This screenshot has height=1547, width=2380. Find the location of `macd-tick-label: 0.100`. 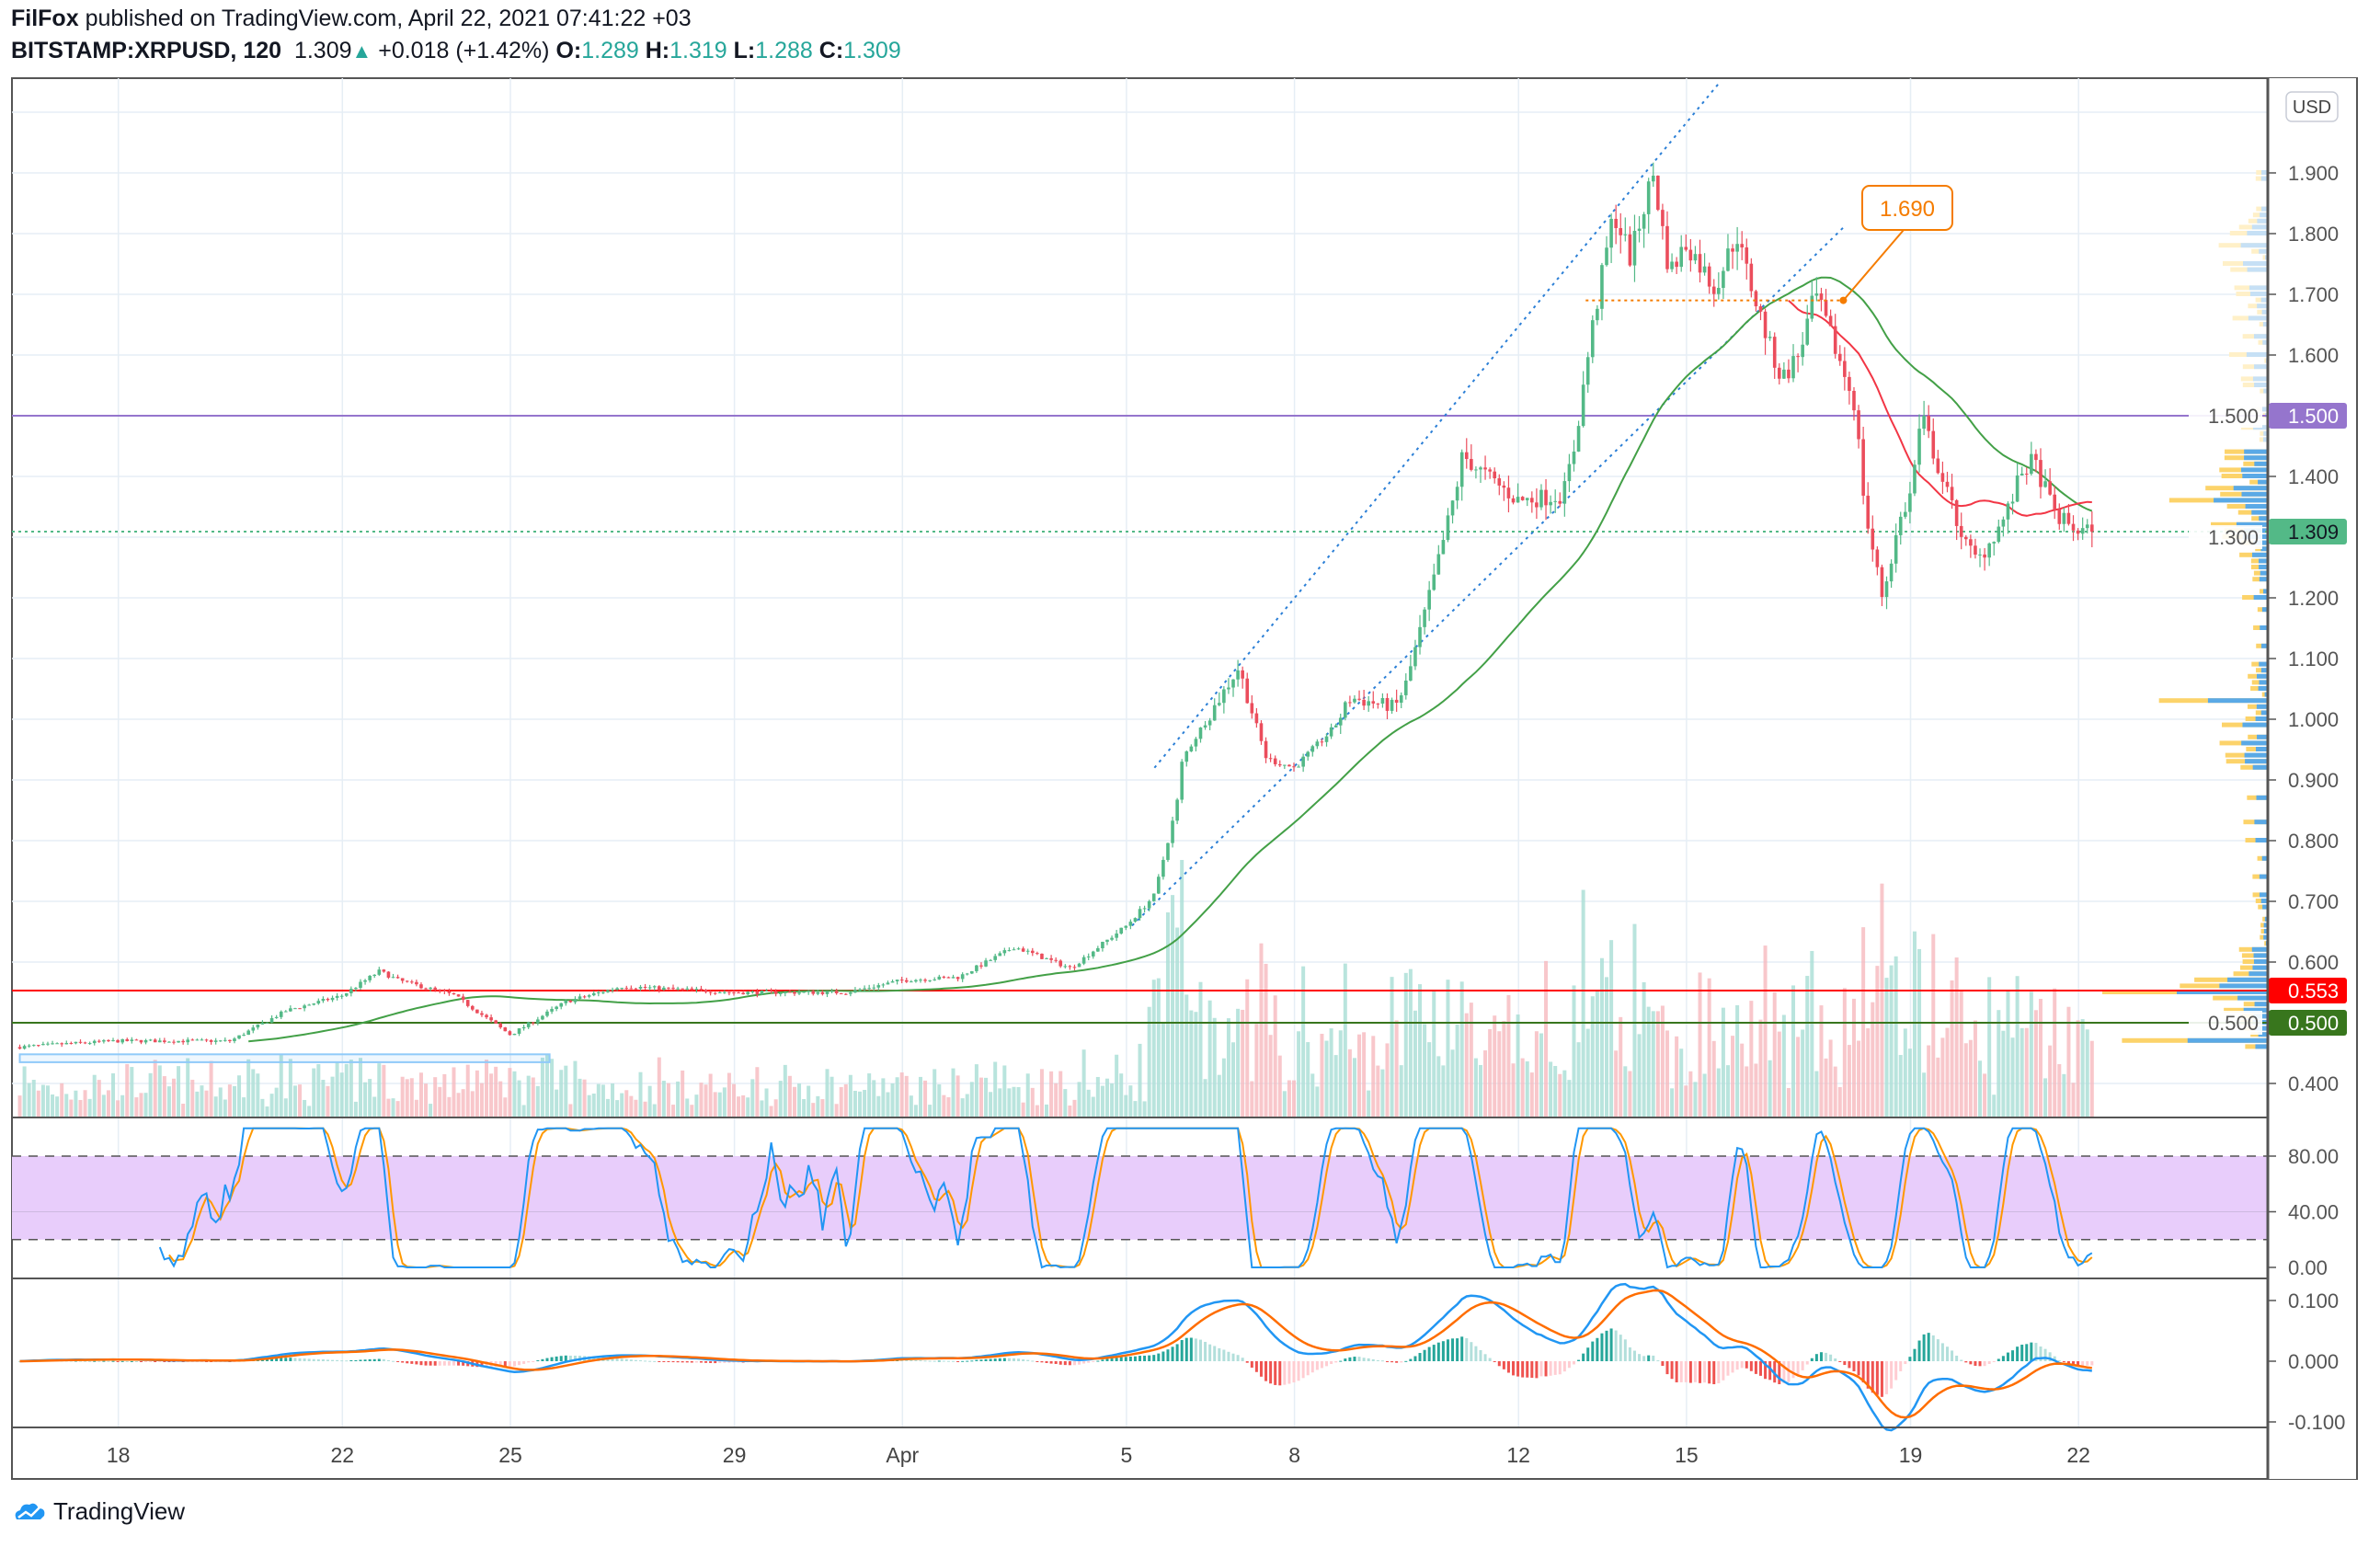

macd-tick-label: 0.100 is located at coordinates (2313, 1300).